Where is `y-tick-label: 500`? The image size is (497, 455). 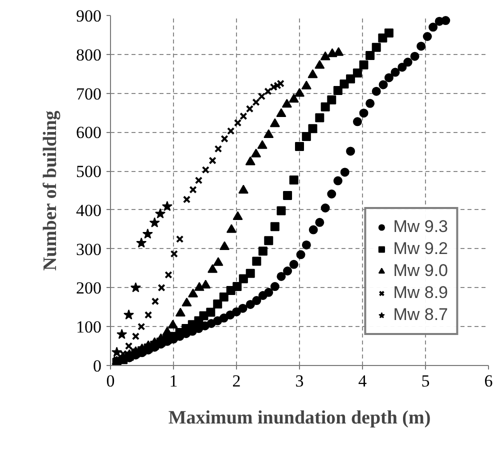 y-tick-label: 500 is located at coordinates (89, 172).